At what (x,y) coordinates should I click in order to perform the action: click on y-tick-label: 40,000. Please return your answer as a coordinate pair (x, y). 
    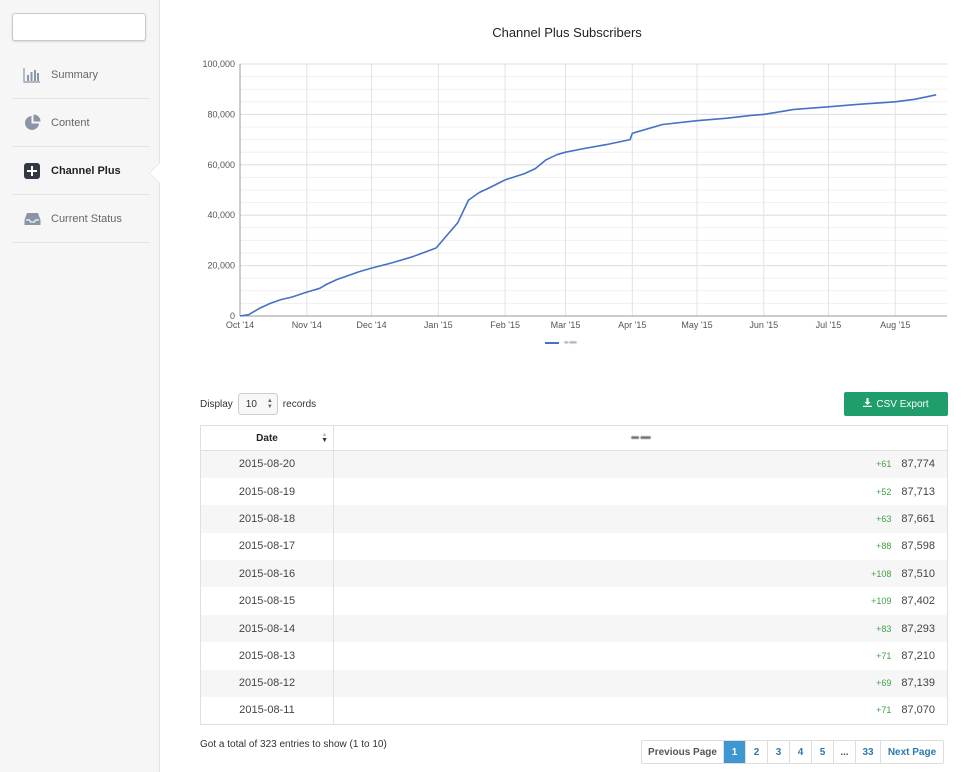
    Looking at the image, I should click on (221, 215).